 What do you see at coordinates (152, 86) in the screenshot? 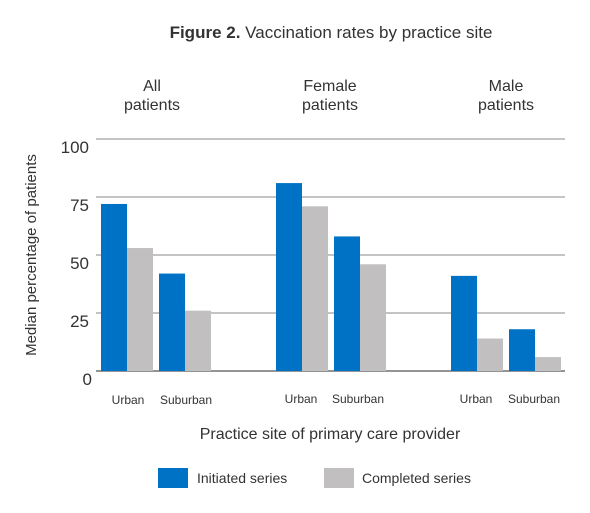
I see `group-label-all-line1: All` at bounding box center [152, 86].